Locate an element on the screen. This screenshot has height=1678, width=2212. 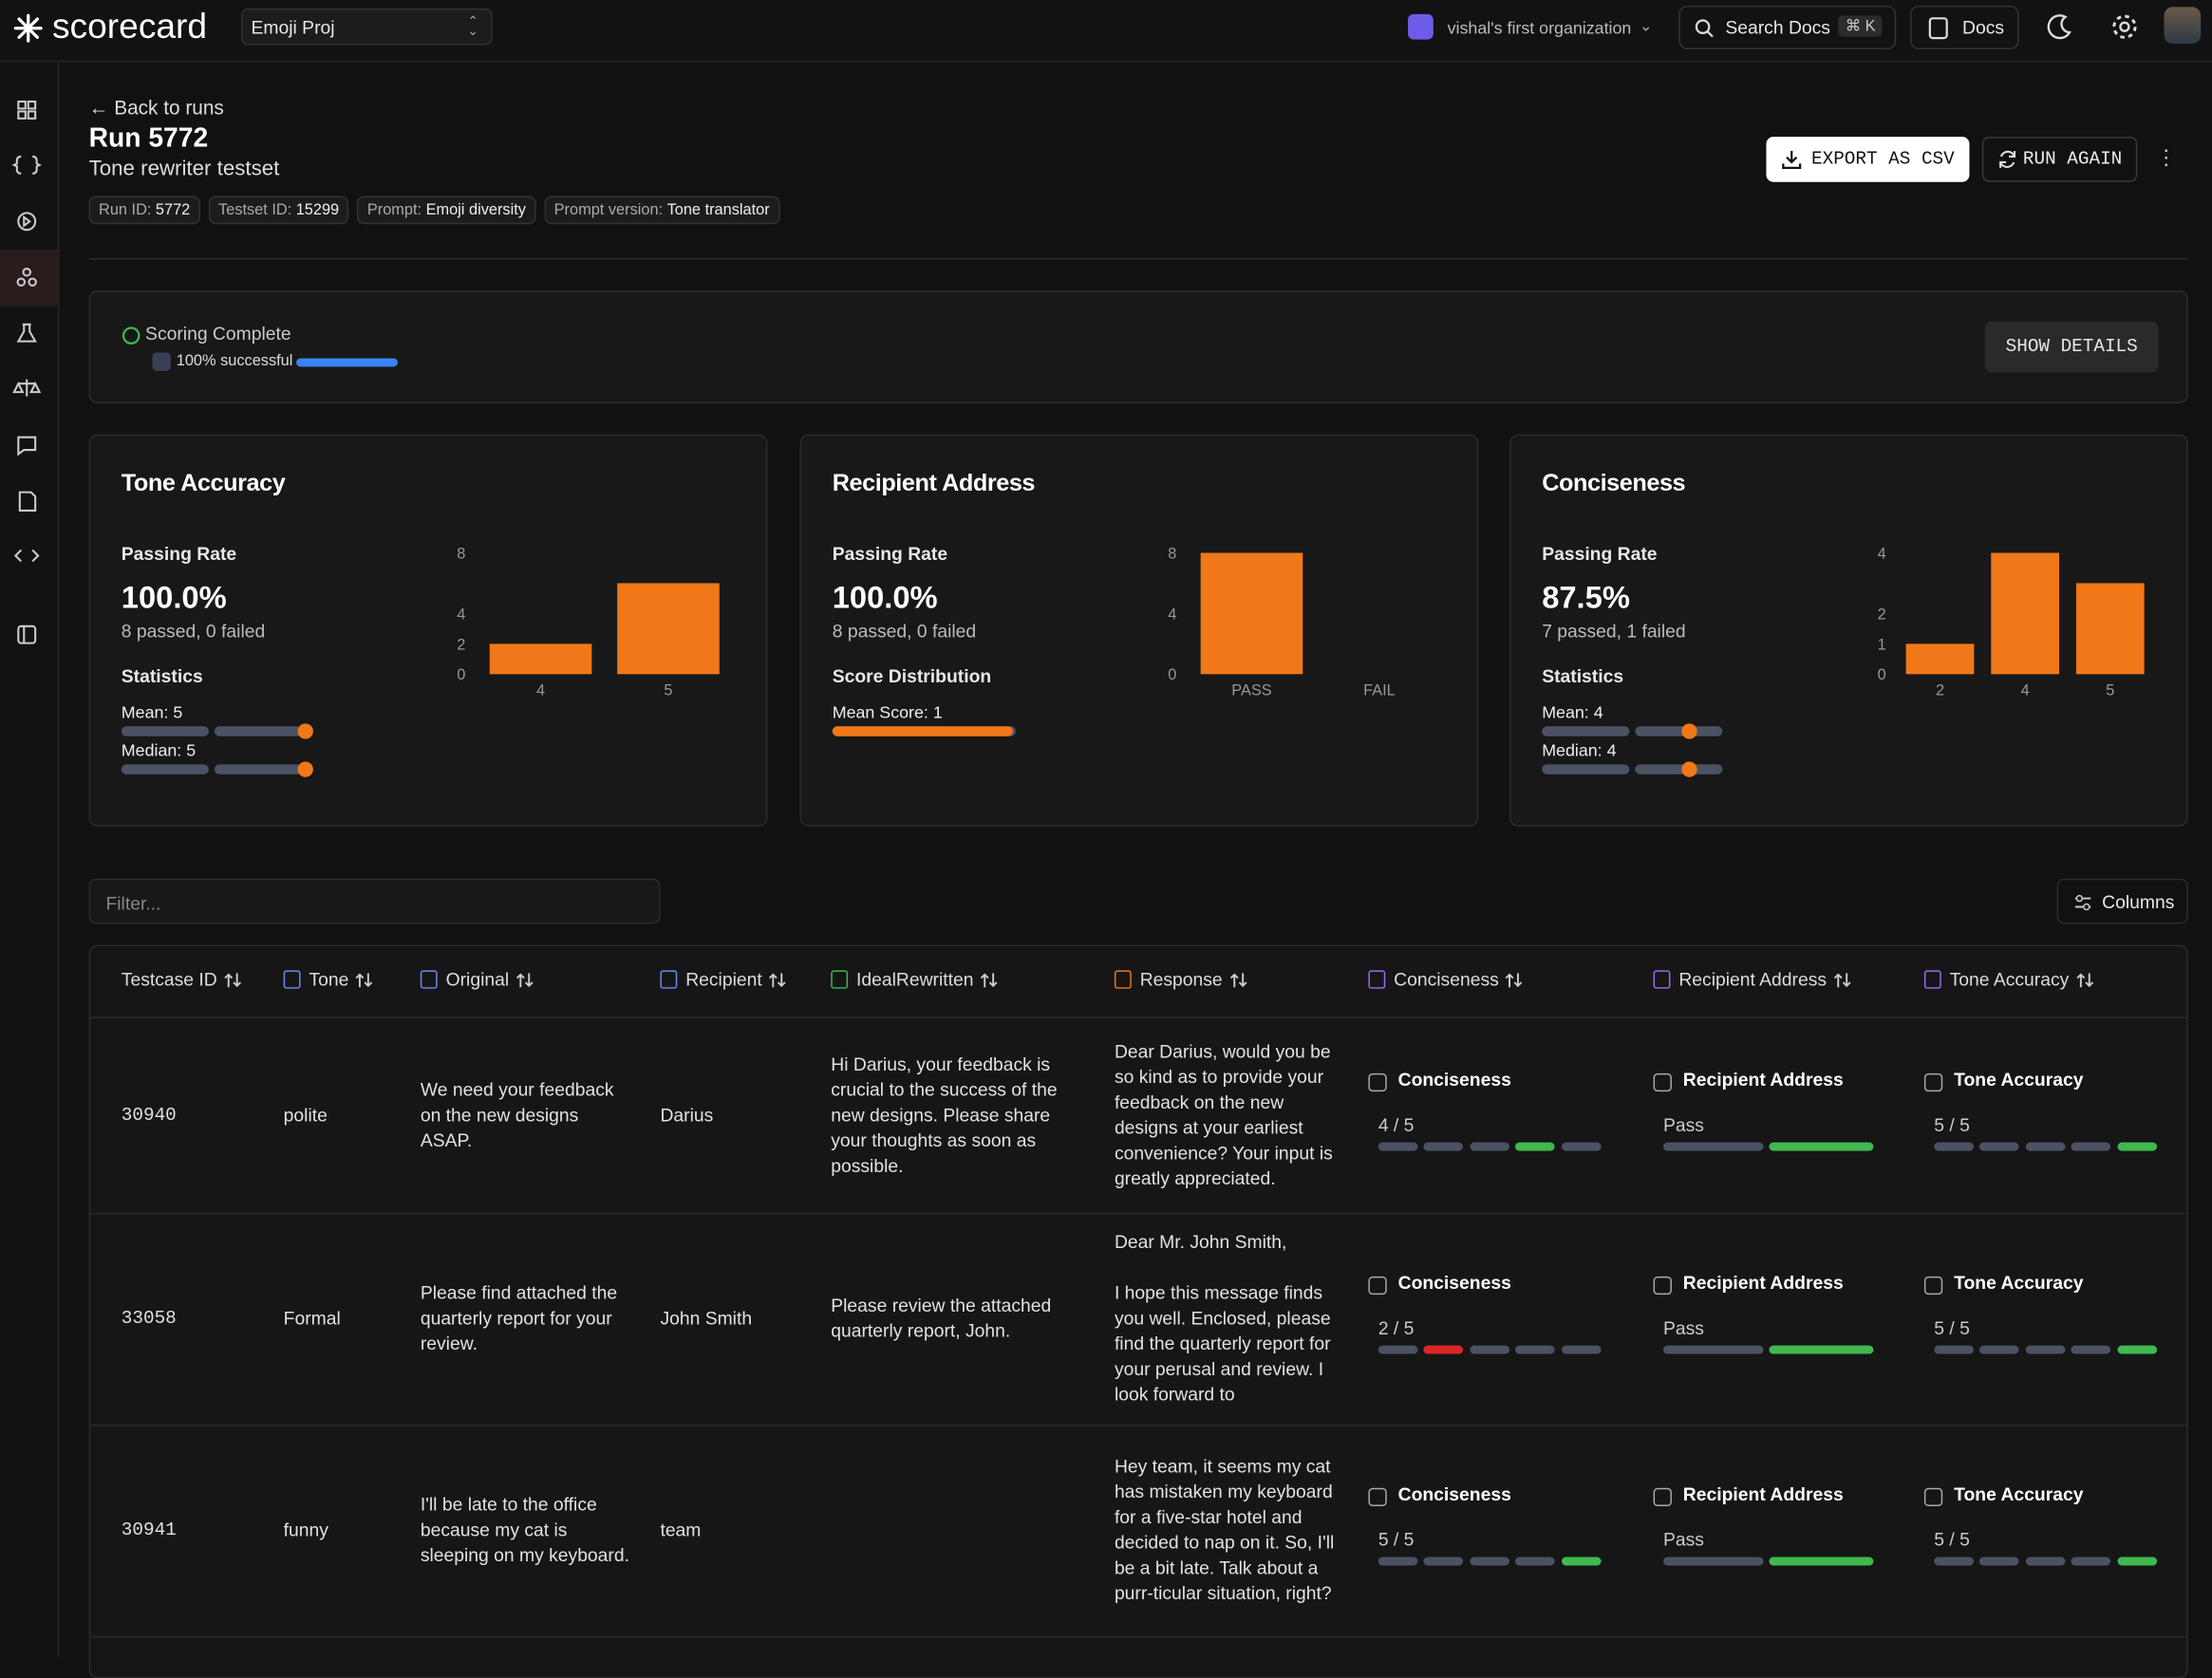
project-select: Emoji Proj ⌃ ⌄ is located at coordinates (367, 27).